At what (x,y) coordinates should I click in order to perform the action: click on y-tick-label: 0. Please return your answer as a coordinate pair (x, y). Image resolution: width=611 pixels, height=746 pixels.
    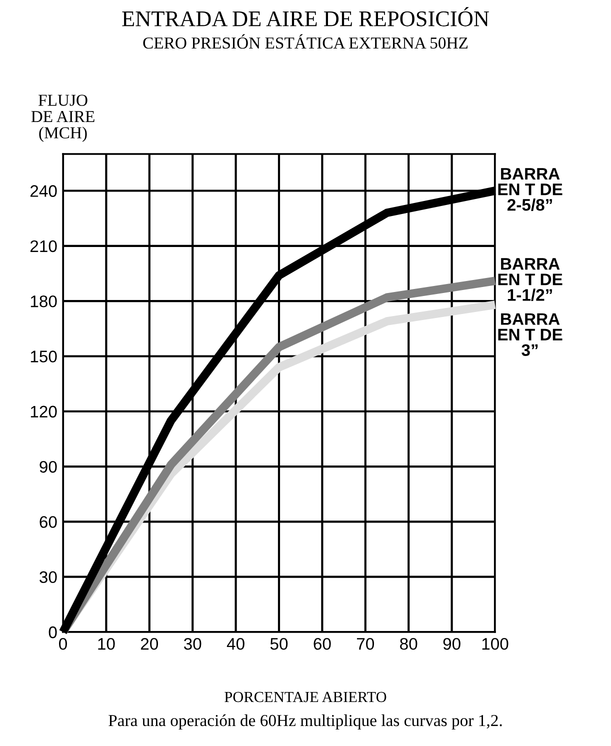
    Looking at the image, I should click on (52, 632).